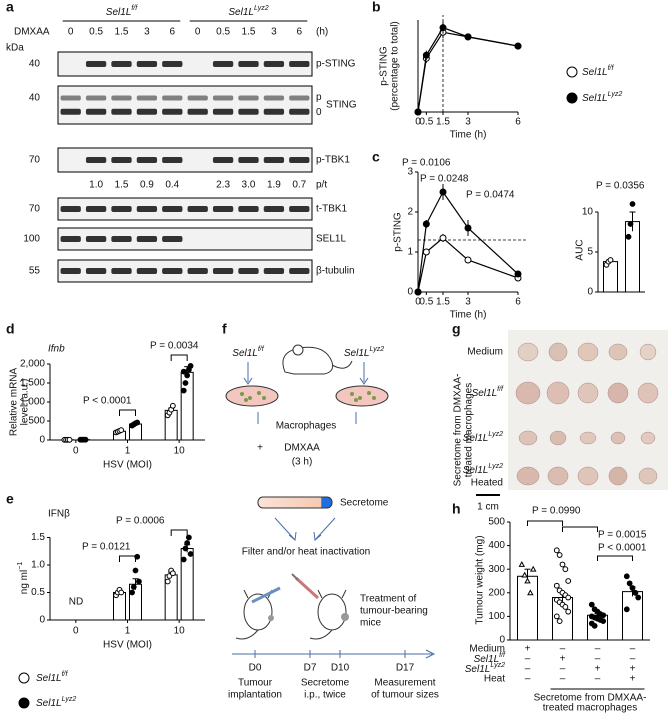 The height and width of the screenshot is (713, 669). What do you see at coordinates (602, 97) in the screenshot?
I see `legend-label: Sel1LLyz2` at bounding box center [602, 97].